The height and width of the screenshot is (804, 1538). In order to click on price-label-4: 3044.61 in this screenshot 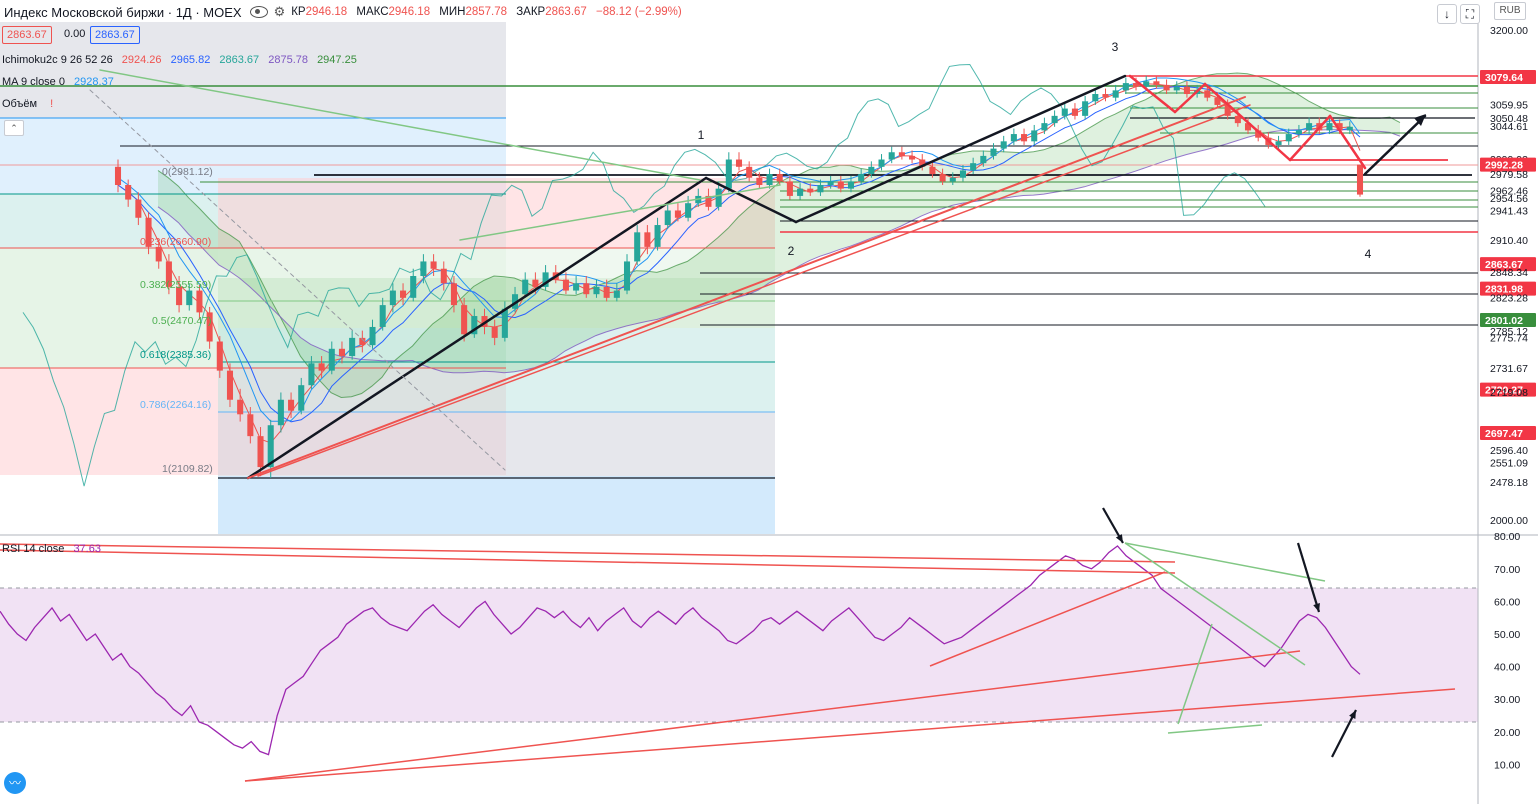, I will do `click(1509, 127)`.